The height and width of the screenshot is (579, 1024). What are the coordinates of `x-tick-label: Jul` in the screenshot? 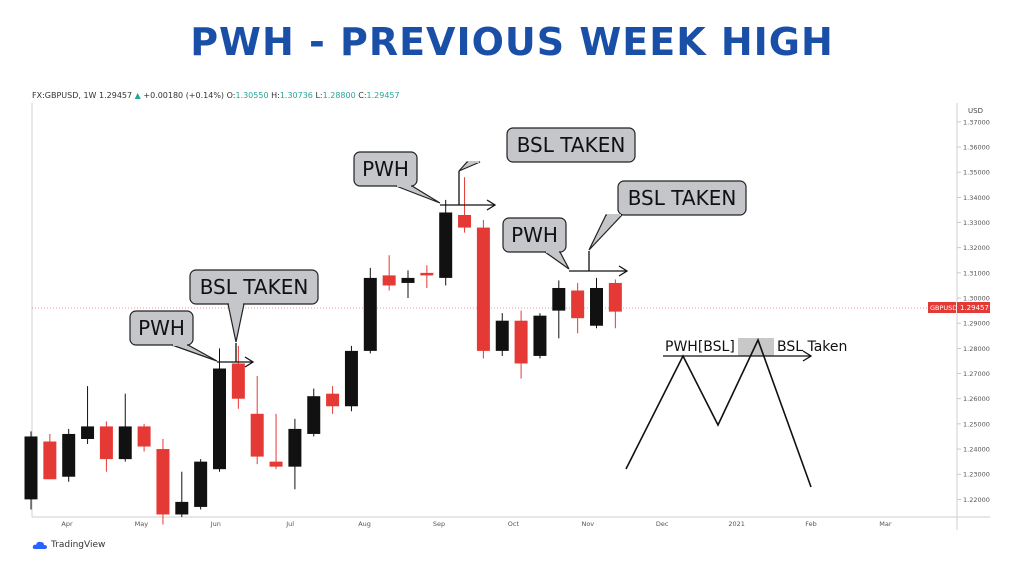 It's located at (289, 524).